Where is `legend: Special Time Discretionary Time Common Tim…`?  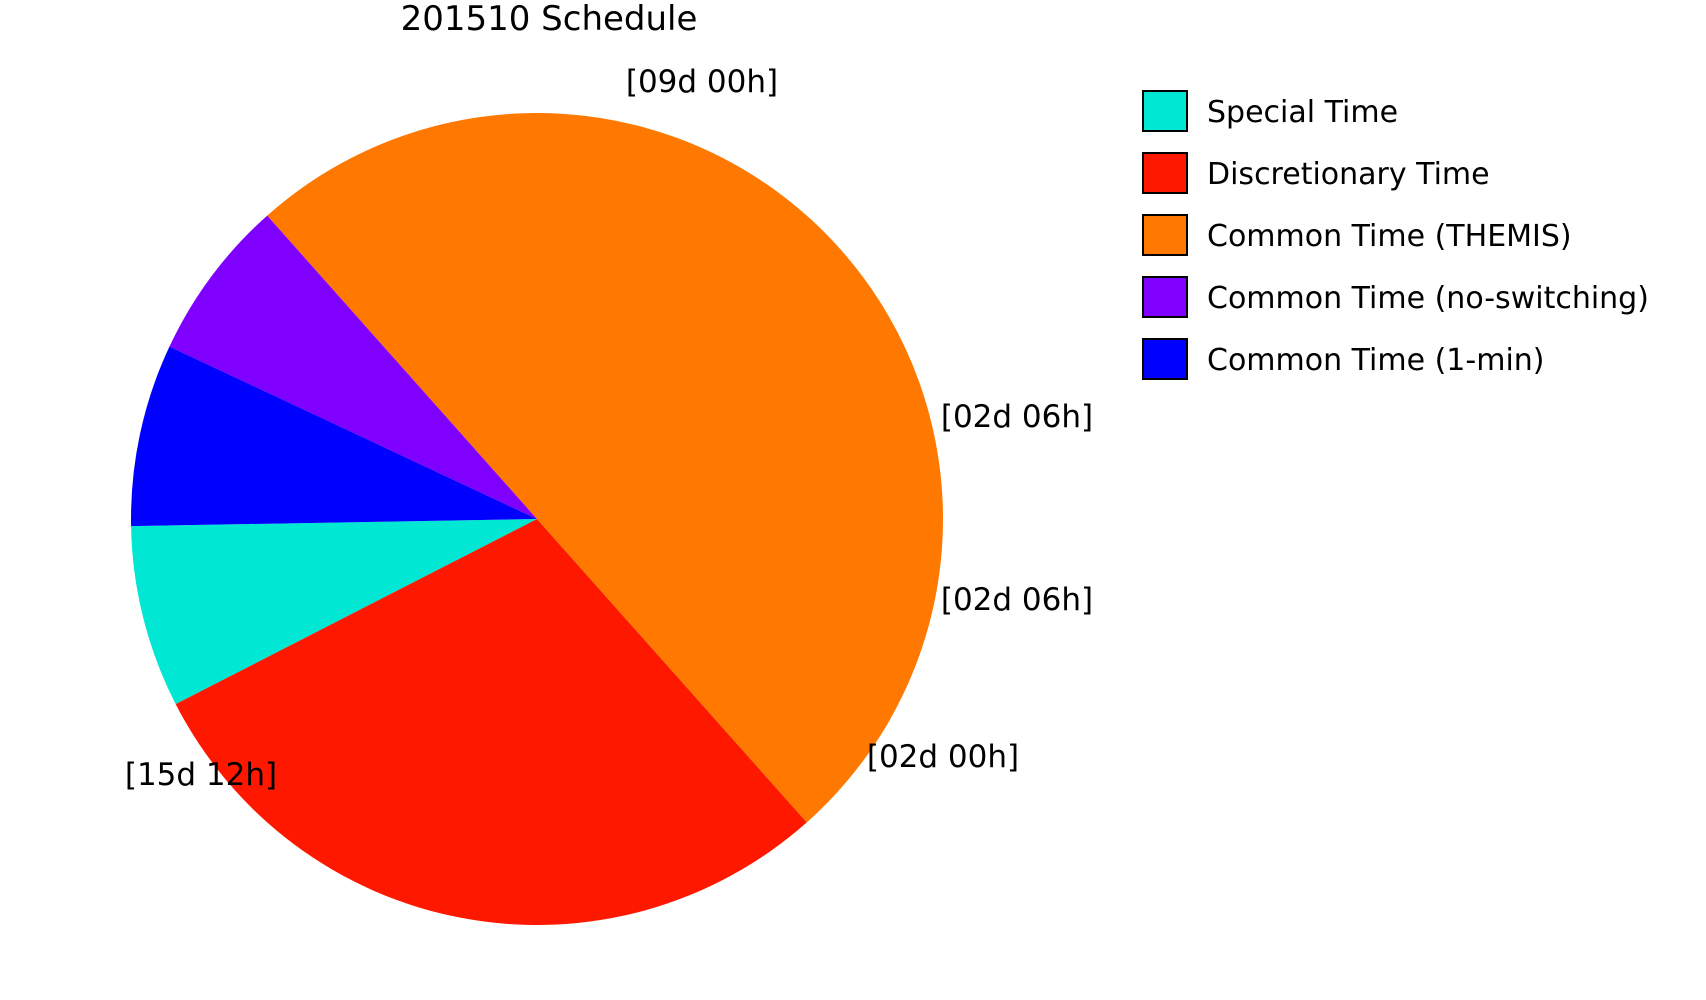
legend: Special Time Discretionary Time Common Tim… is located at coordinates (1395, 235).